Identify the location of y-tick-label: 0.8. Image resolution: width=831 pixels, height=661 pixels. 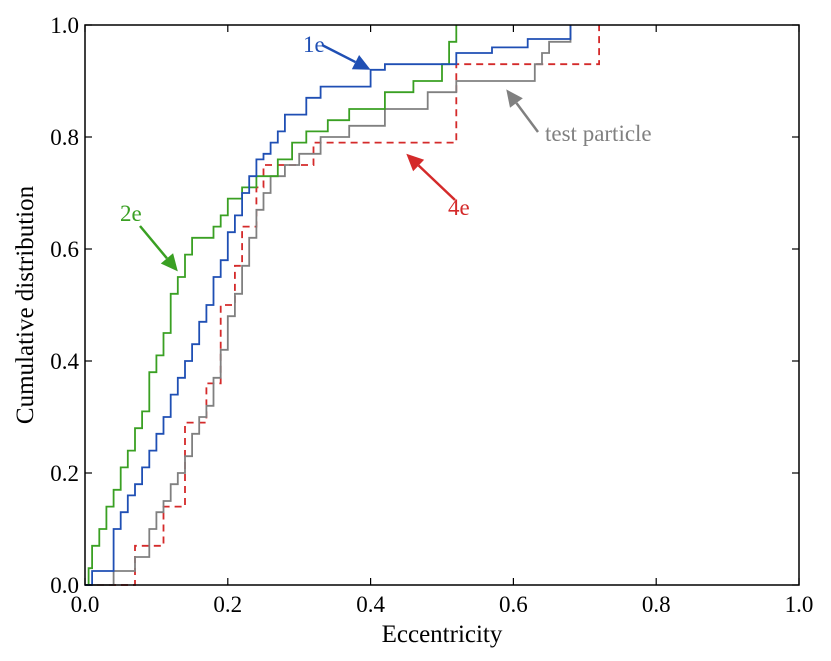
(64, 137).